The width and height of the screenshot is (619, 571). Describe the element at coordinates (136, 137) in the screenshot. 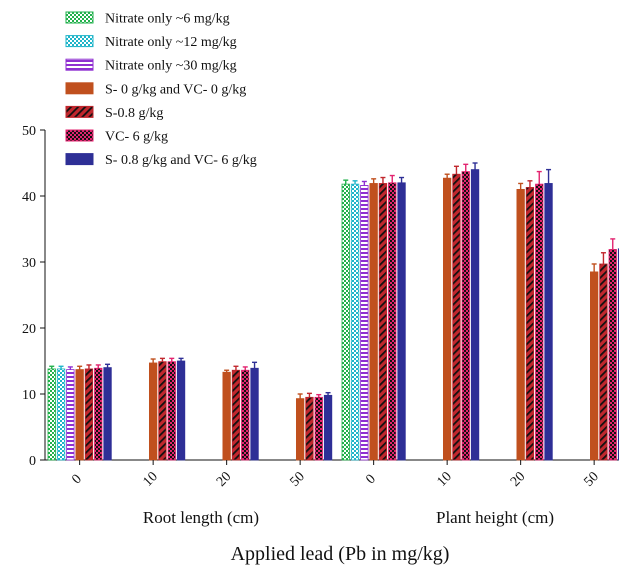

I see `legend-label: VC- 6 g/kg` at that location.